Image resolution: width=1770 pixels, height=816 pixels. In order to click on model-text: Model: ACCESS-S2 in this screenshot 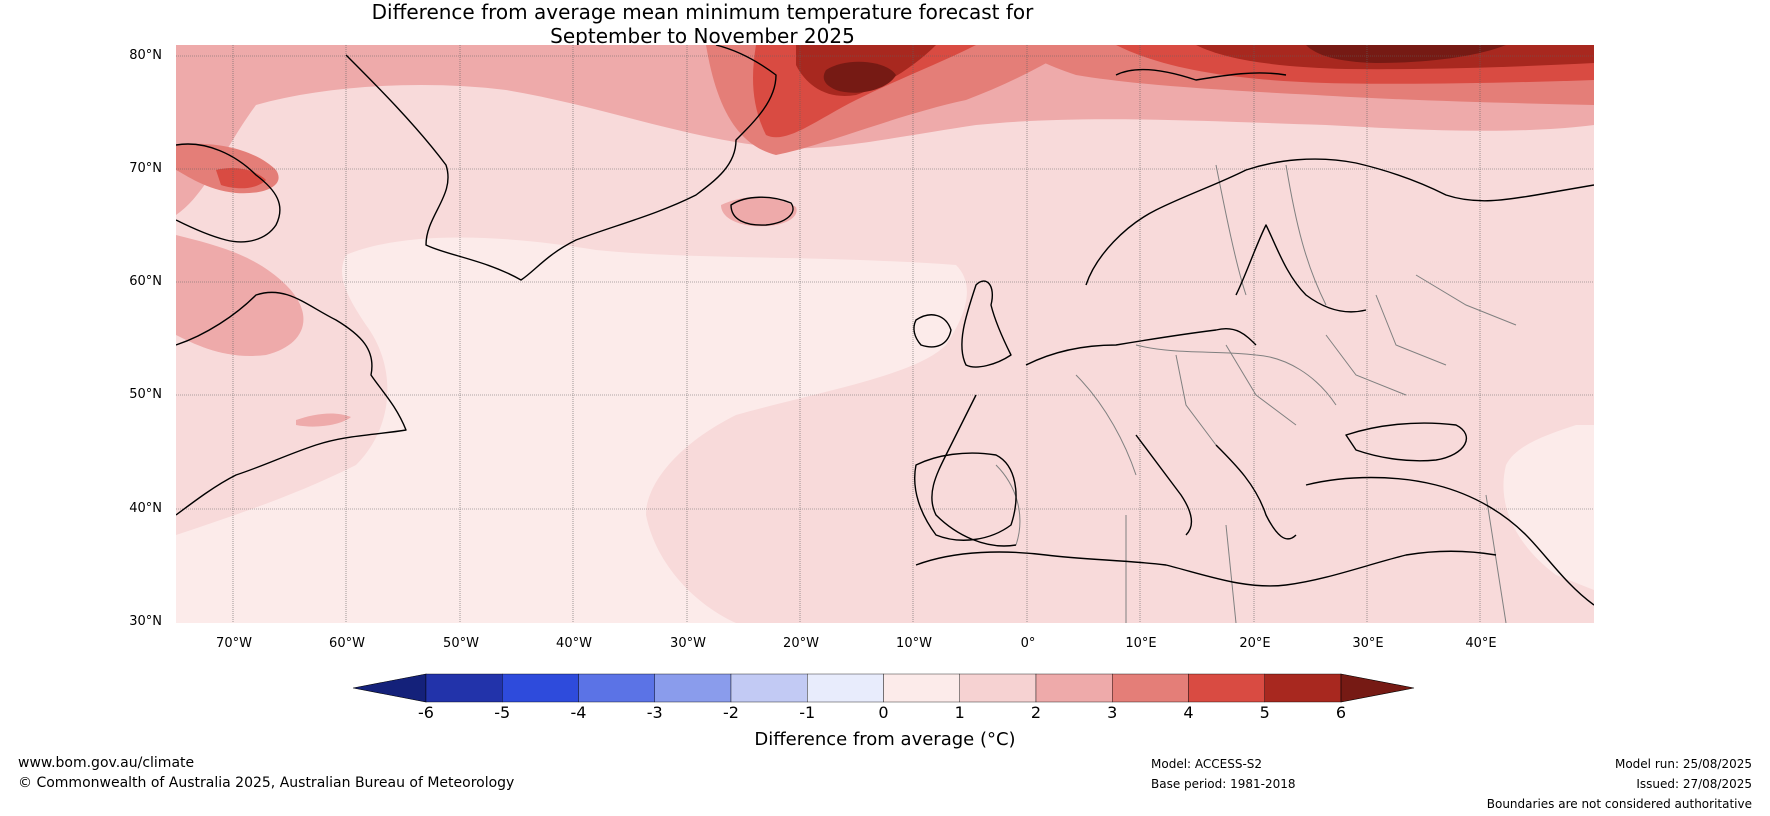, I will do `click(1207, 764)`.